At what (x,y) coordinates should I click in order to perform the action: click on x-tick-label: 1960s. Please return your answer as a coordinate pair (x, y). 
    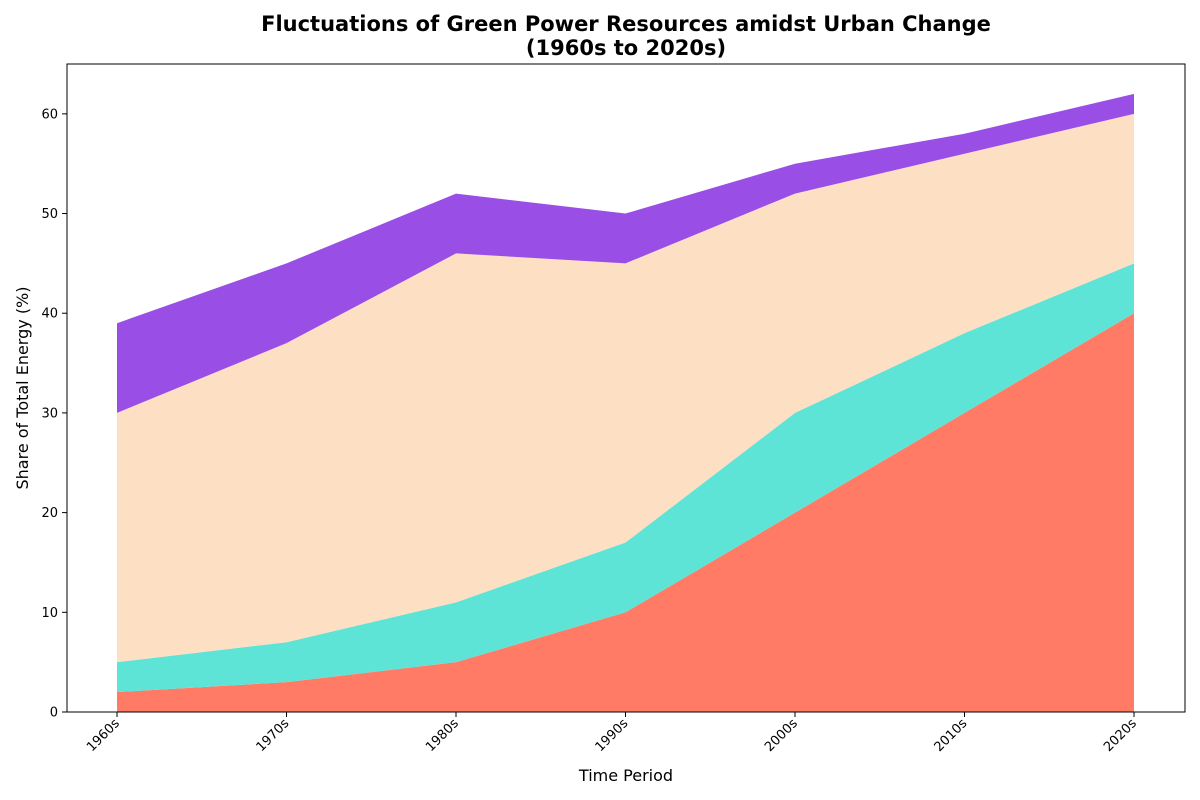
    Looking at the image, I should click on (103, 735).